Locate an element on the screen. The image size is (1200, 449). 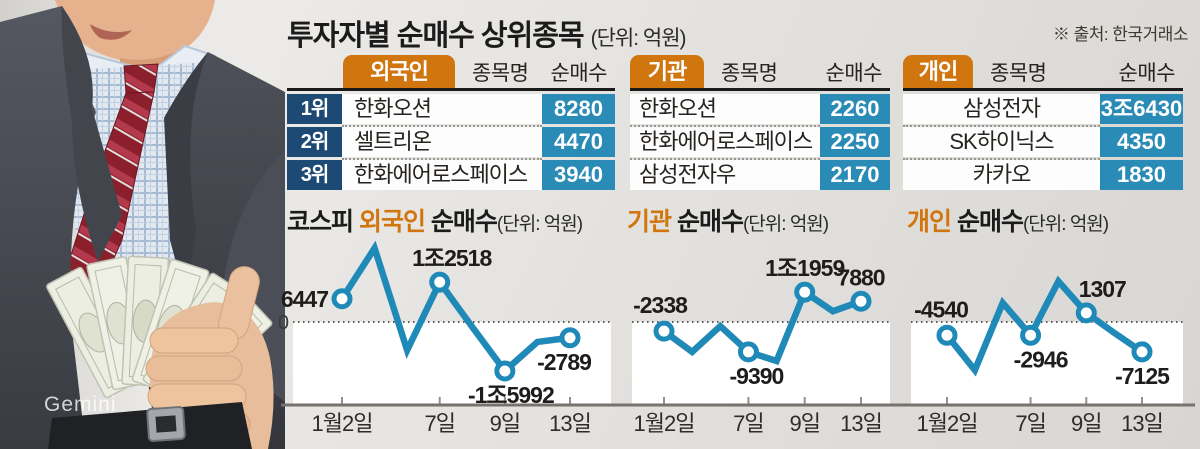
data-point-label: 1조1959 is located at coordinates (804, 268).